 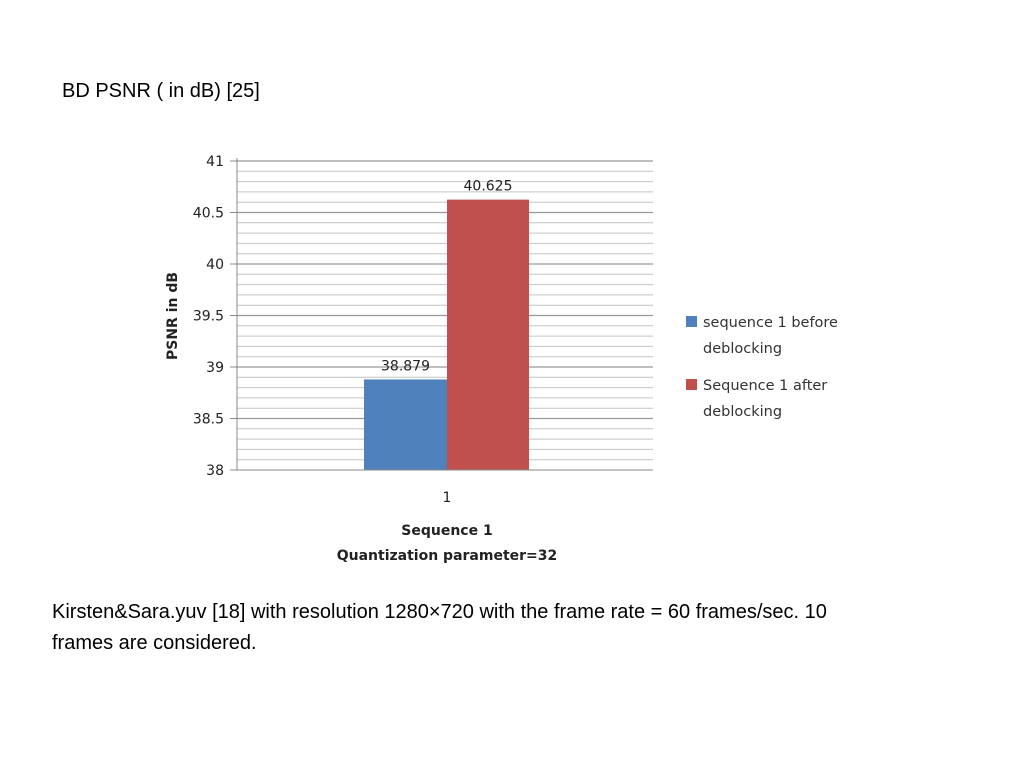 I want to click on data-label: 40.625, so click(x=488, y=187).